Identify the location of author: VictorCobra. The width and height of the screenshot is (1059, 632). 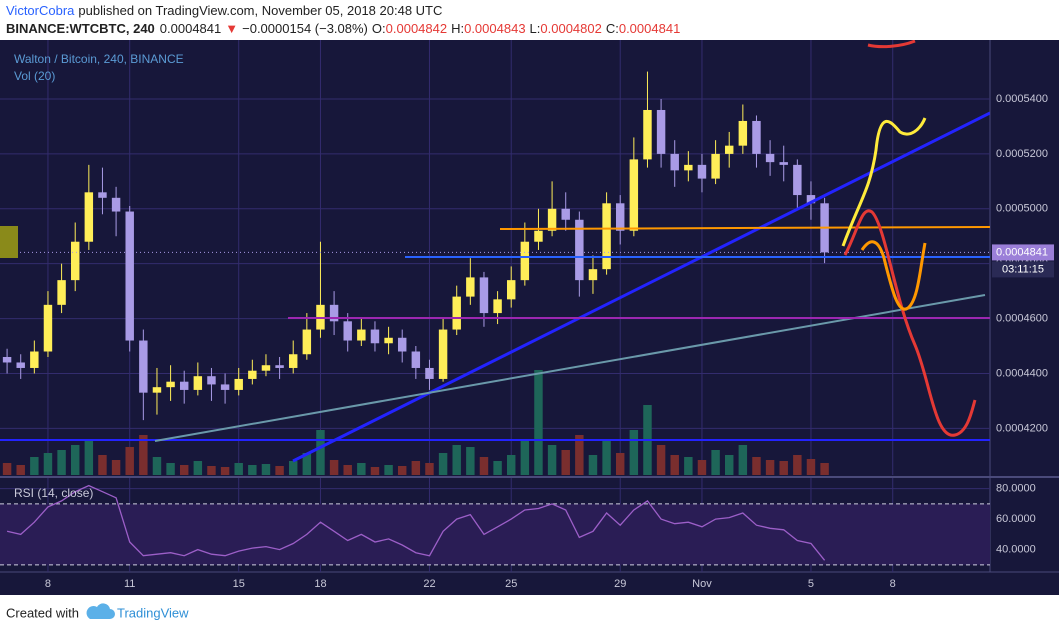
(40, 10).